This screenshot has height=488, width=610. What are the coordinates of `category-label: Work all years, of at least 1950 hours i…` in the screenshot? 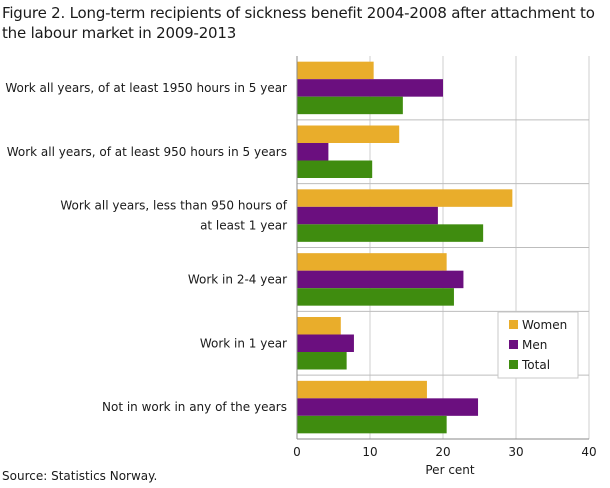 It's located at (146, 88).